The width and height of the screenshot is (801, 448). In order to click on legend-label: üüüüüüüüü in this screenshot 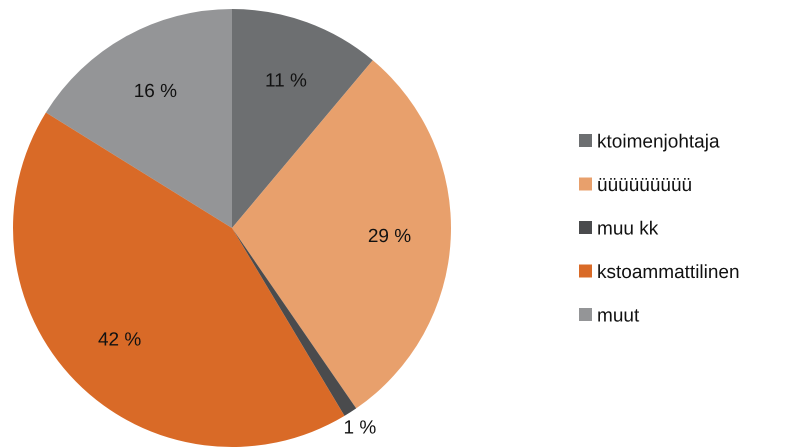, I will do `click(644, 185)`.